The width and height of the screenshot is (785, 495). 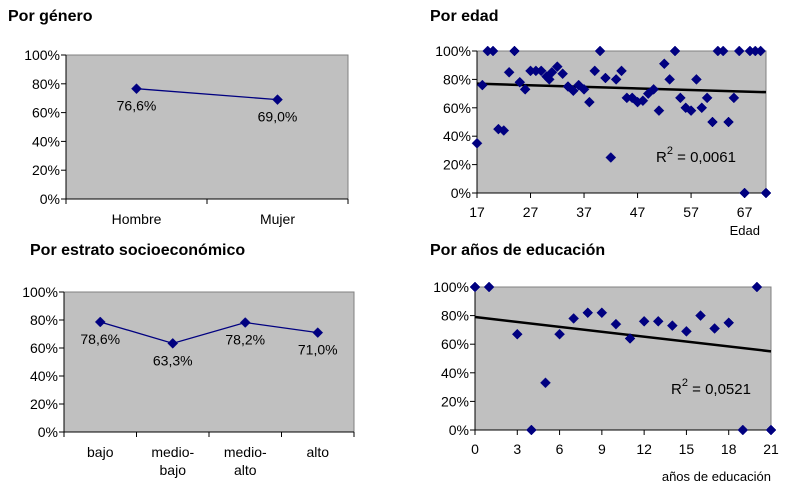 I want to click on educacion-xtick-label: 6, so click(x=560, y=449).